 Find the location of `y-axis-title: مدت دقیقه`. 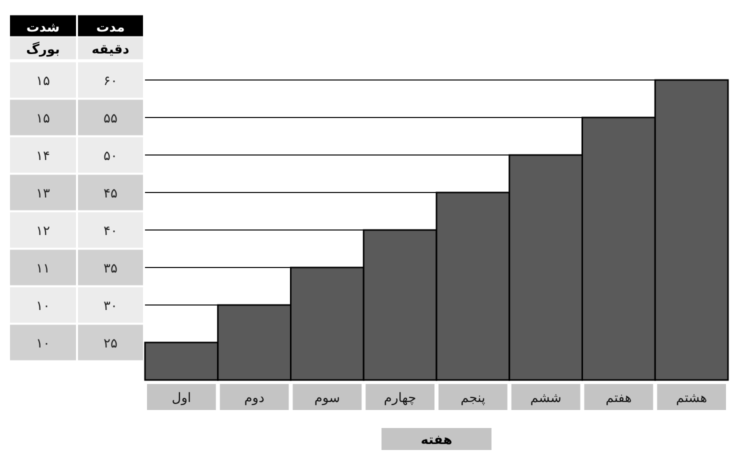

y-axis-title: مدت دقیقه is located at coordinates (111, 39).